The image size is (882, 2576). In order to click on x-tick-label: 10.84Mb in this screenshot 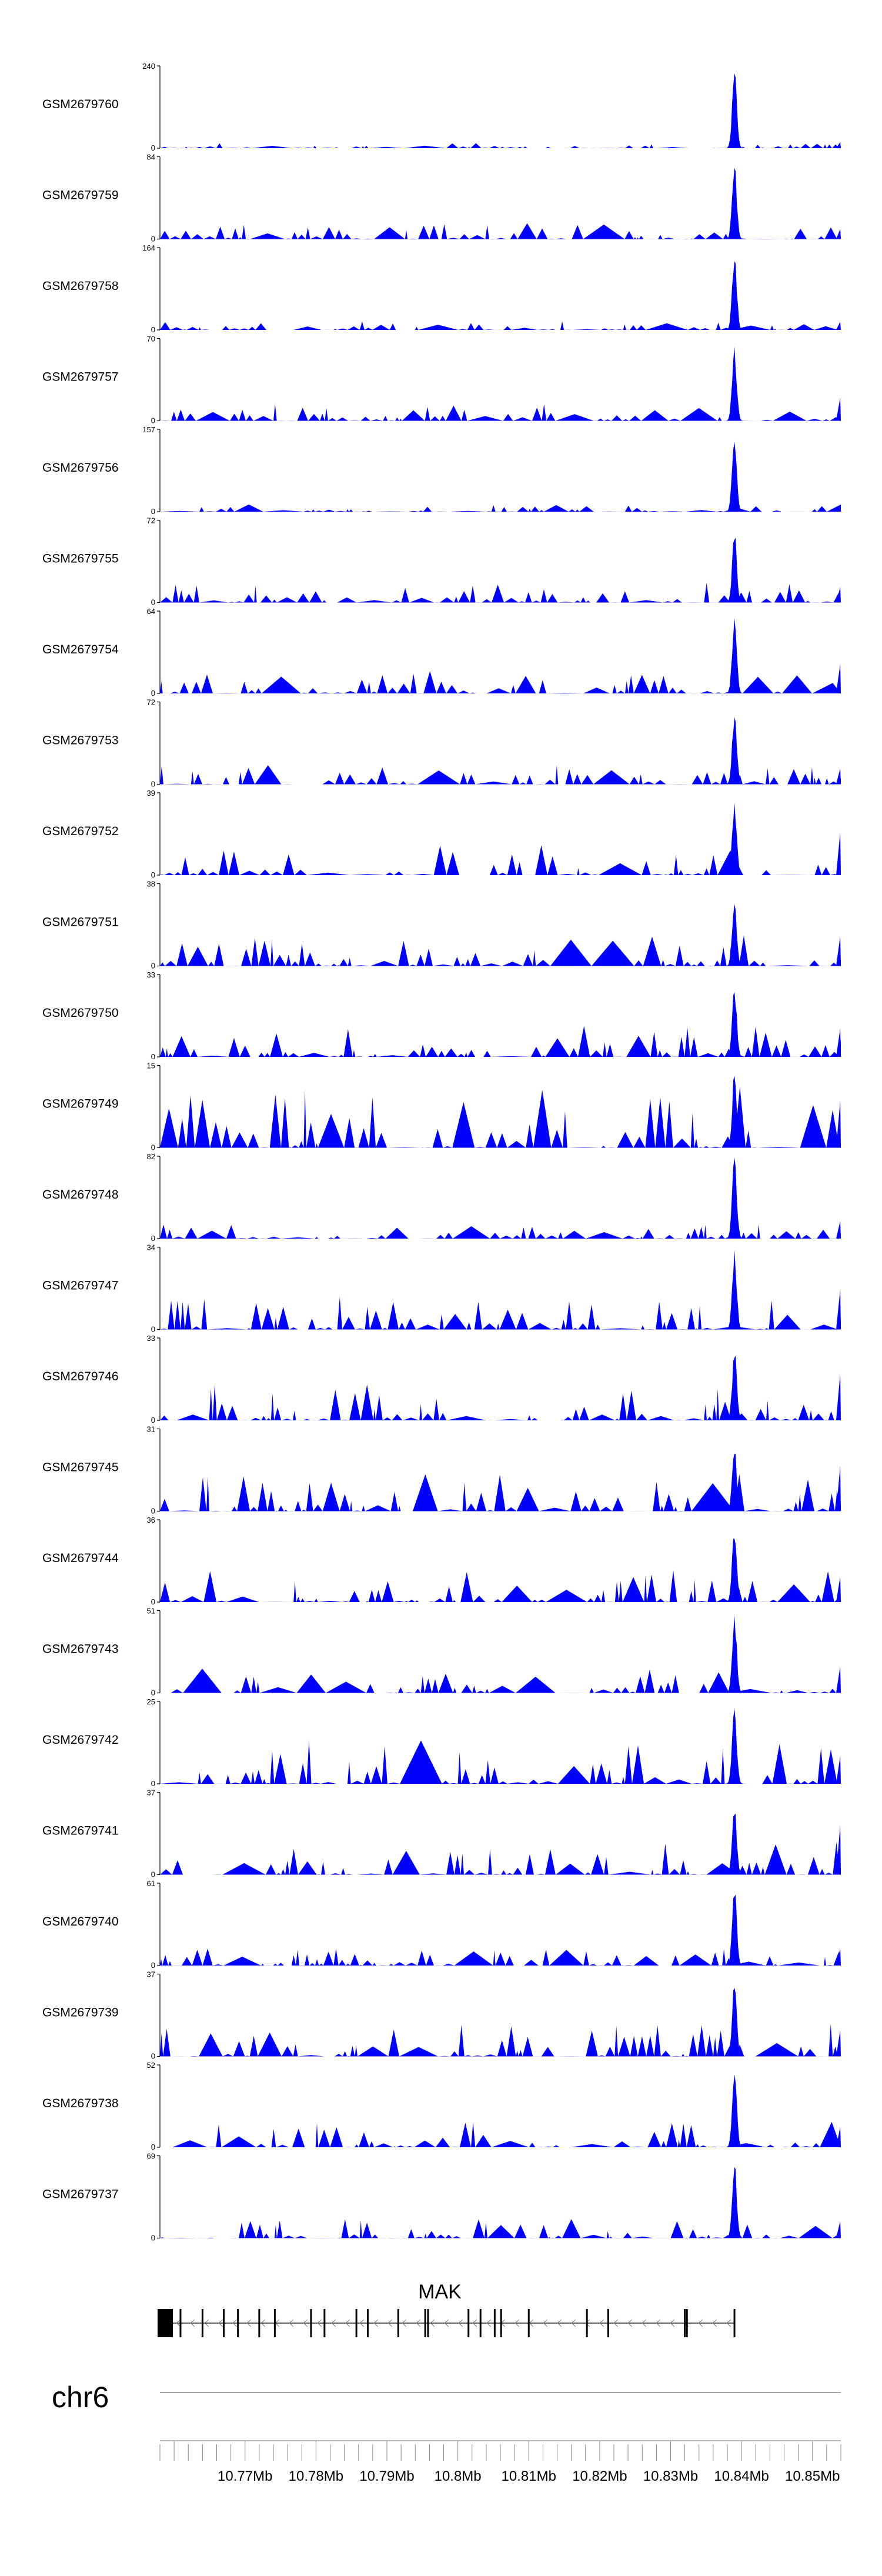, I will do `click(741, 2476)`.